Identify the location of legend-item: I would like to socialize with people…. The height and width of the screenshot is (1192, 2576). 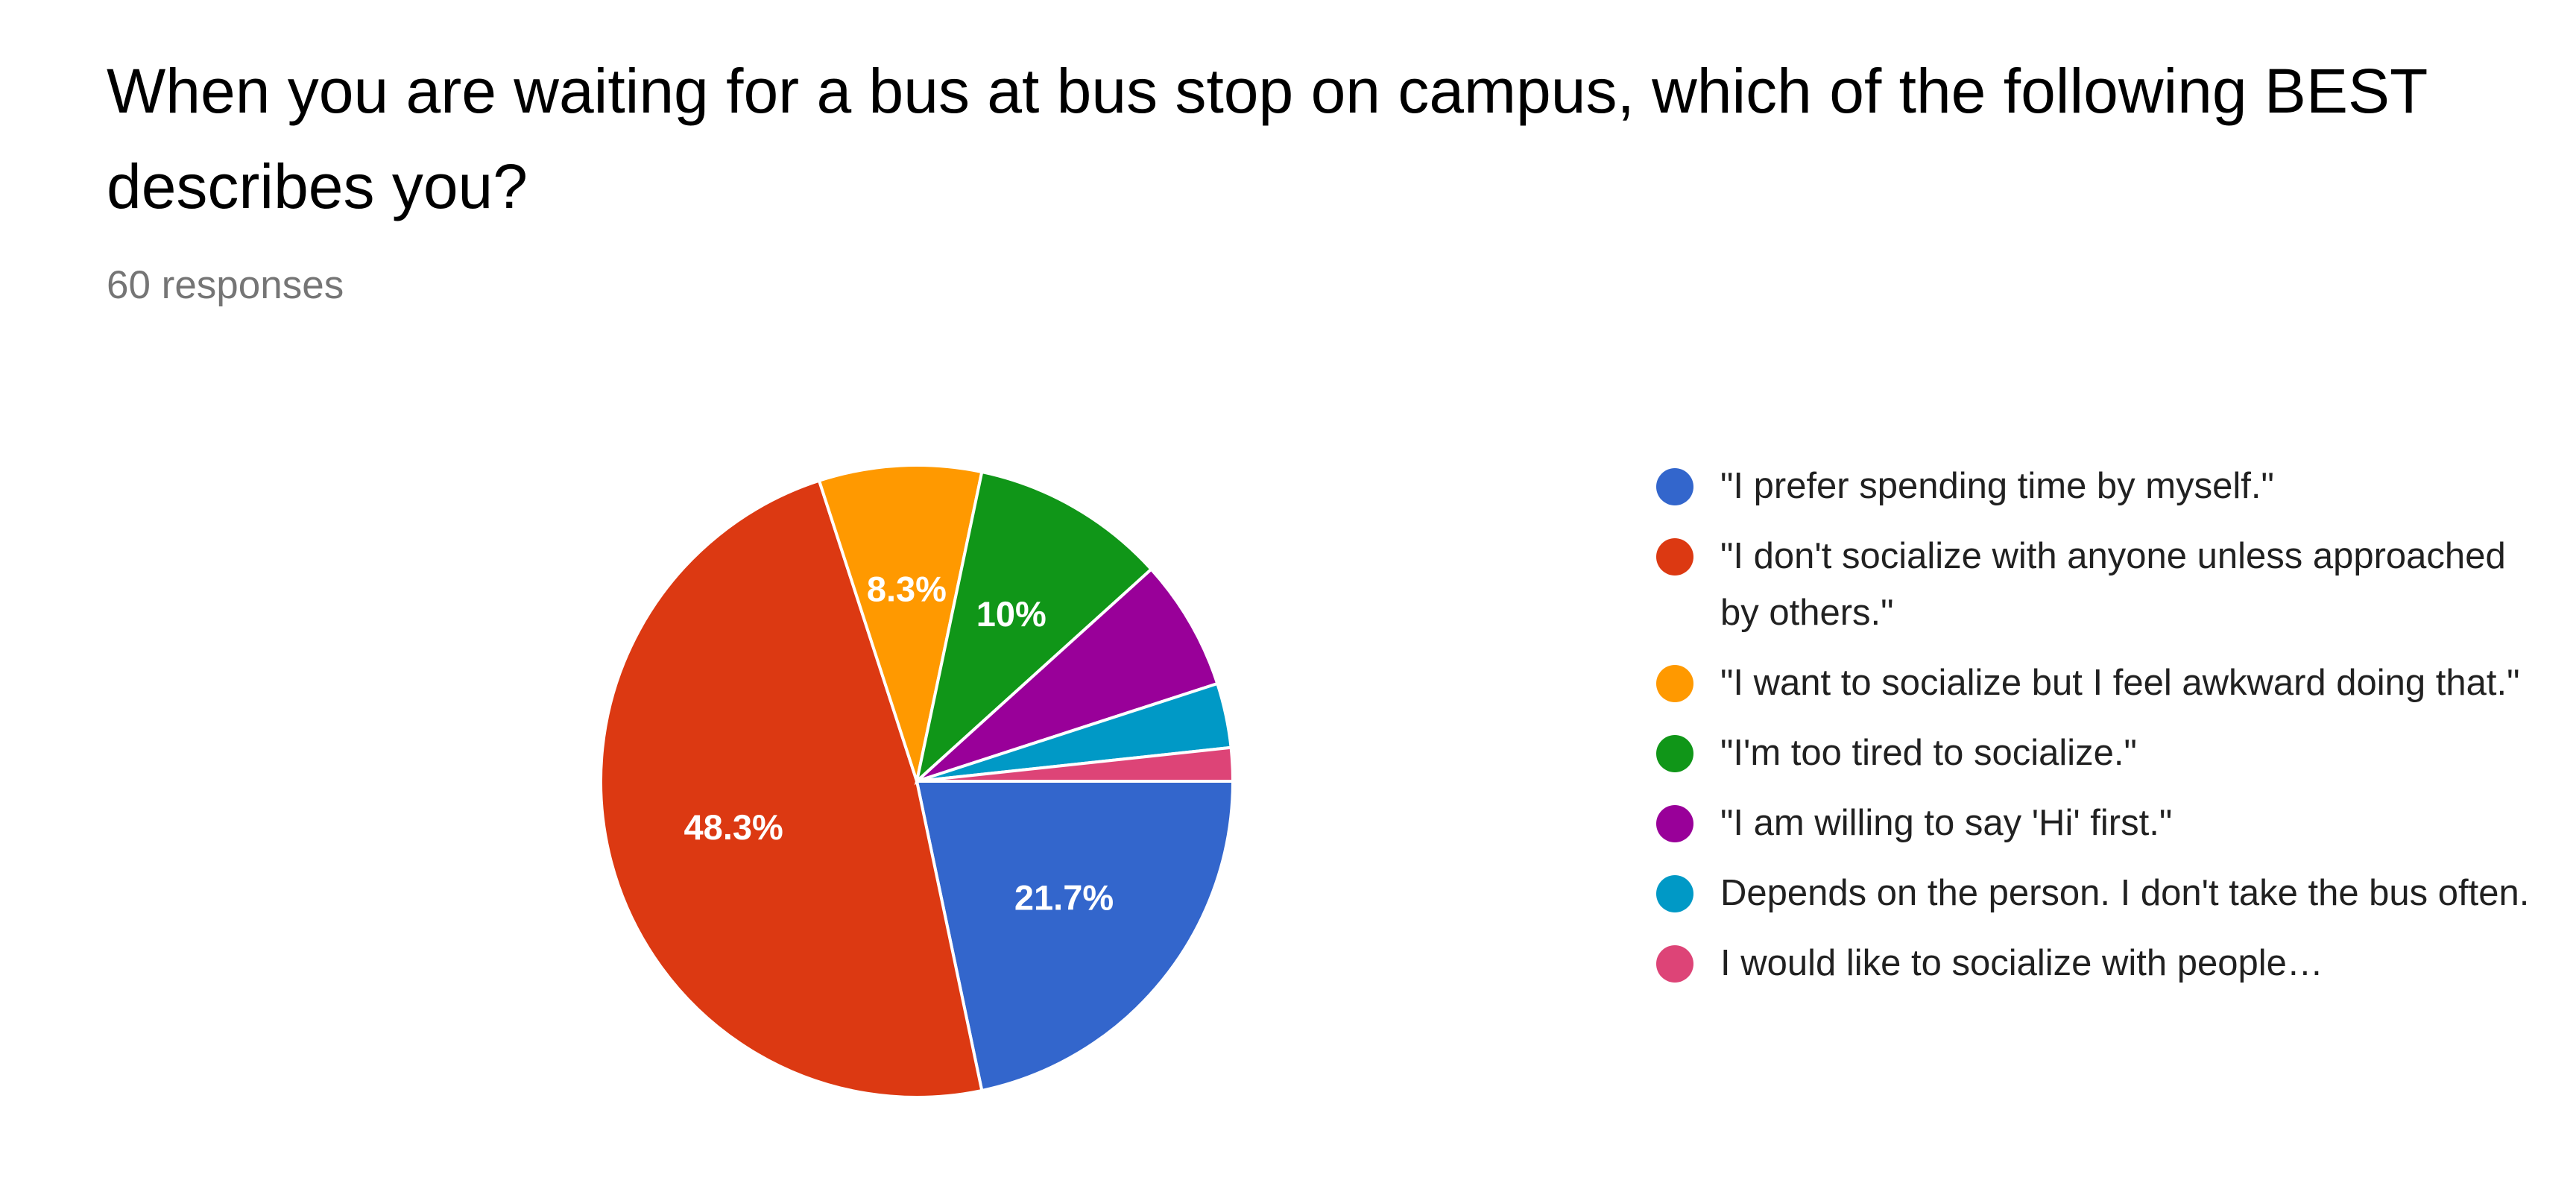
(2103, 963).